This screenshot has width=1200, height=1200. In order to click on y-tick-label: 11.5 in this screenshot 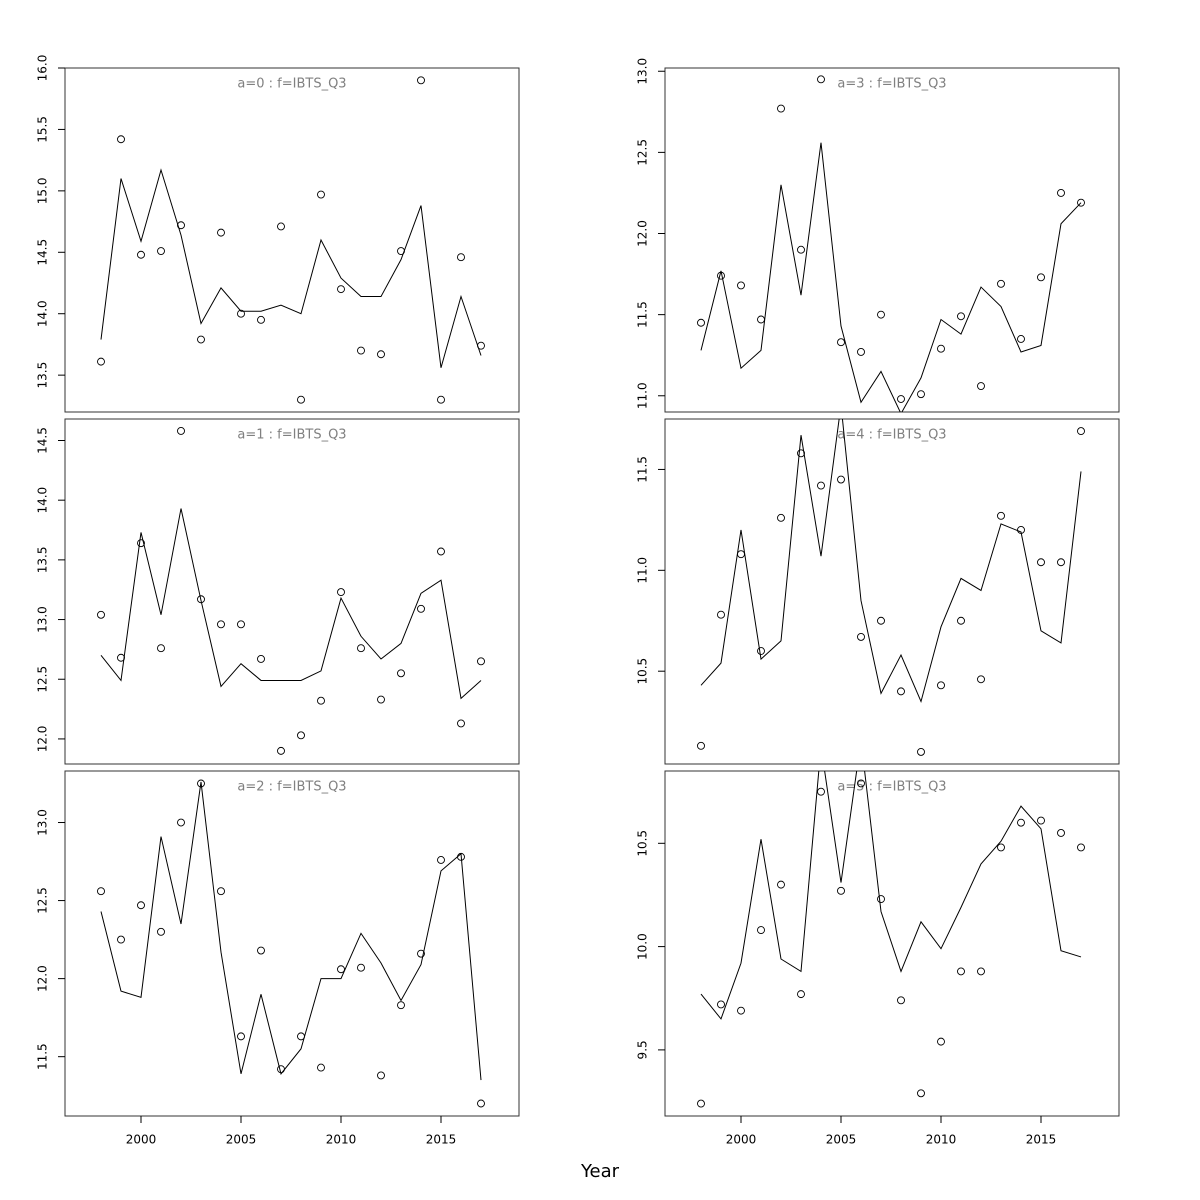, I will do `click(643, 314)`.